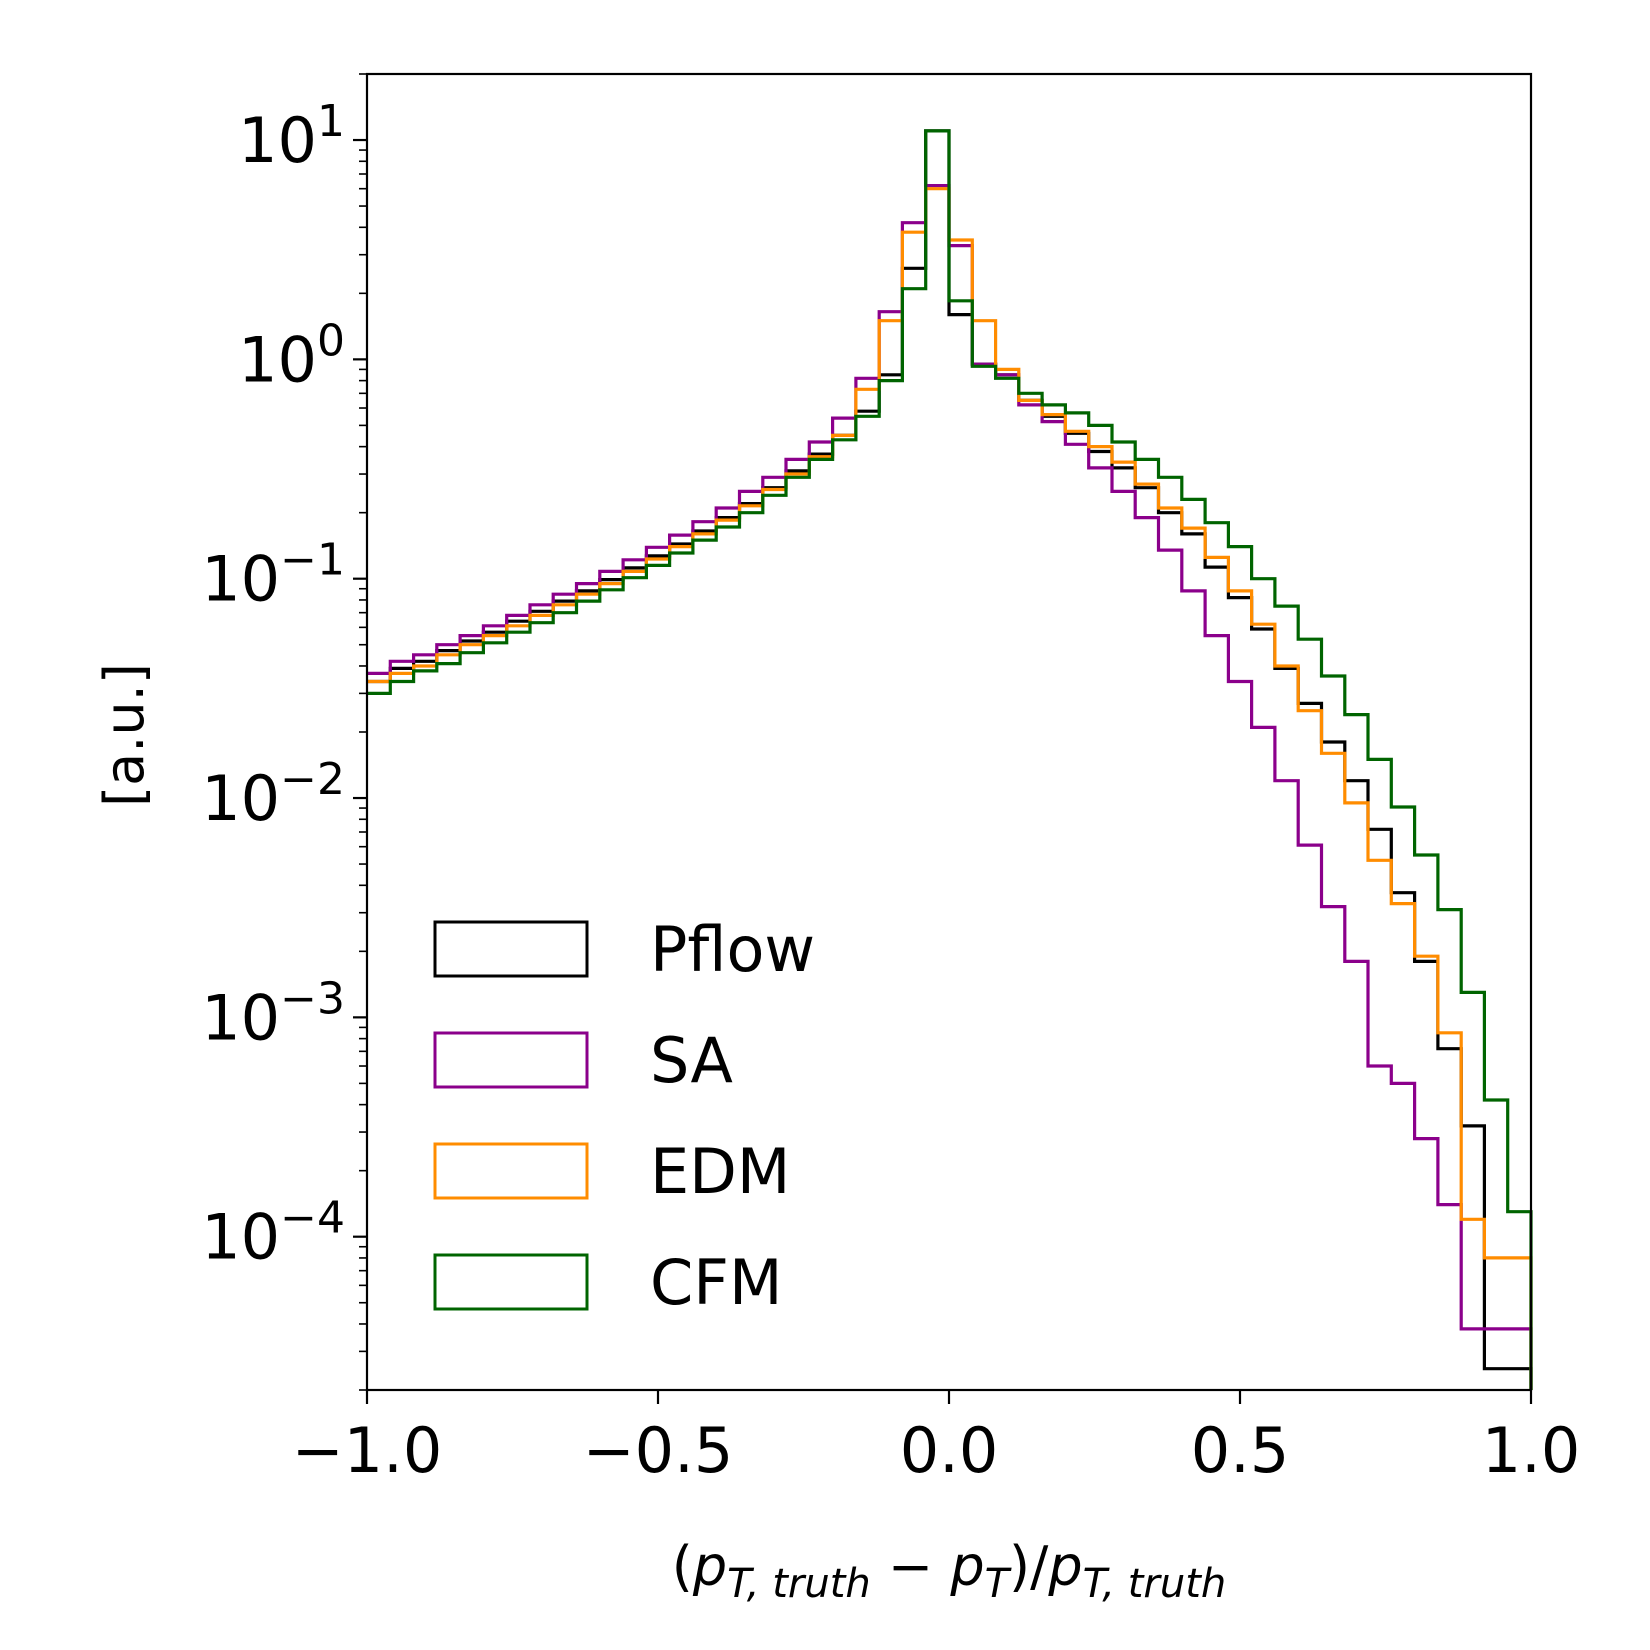 This screenshot has height=1650, width=1650. Describe the element at coordinates (716, 1282) in the screenshot. I see `legend-label-cfm: CFM` at that location.